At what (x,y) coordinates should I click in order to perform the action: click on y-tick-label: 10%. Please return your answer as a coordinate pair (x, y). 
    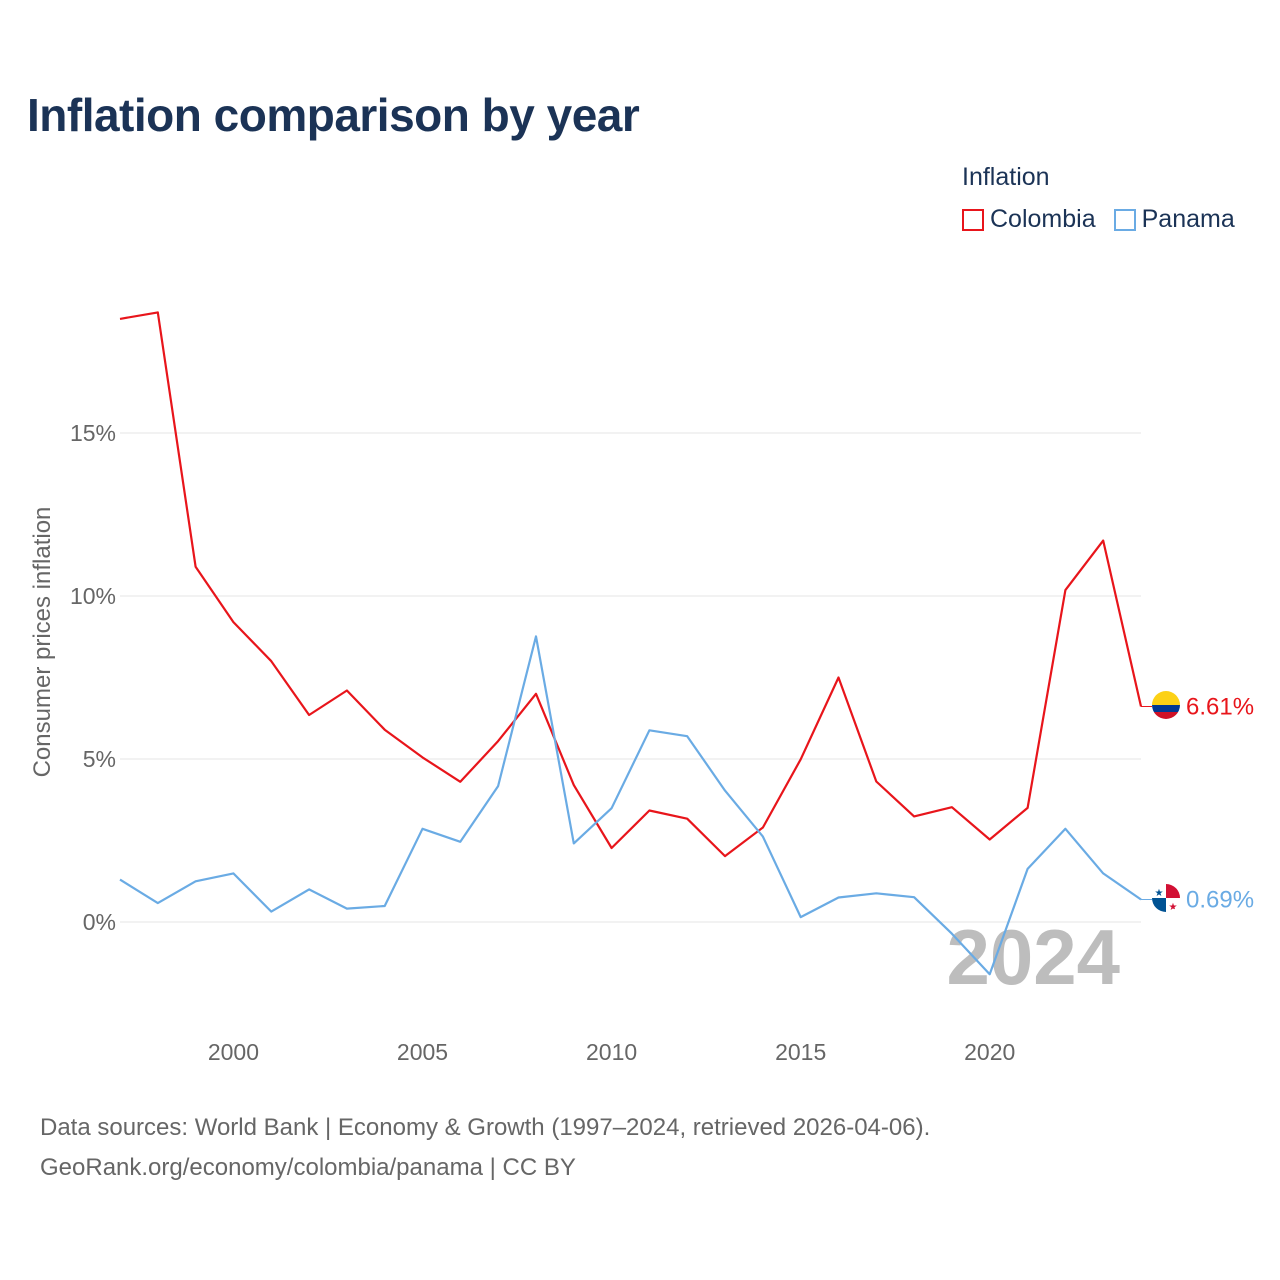
    Looking at the image, I should click on (93, 596).